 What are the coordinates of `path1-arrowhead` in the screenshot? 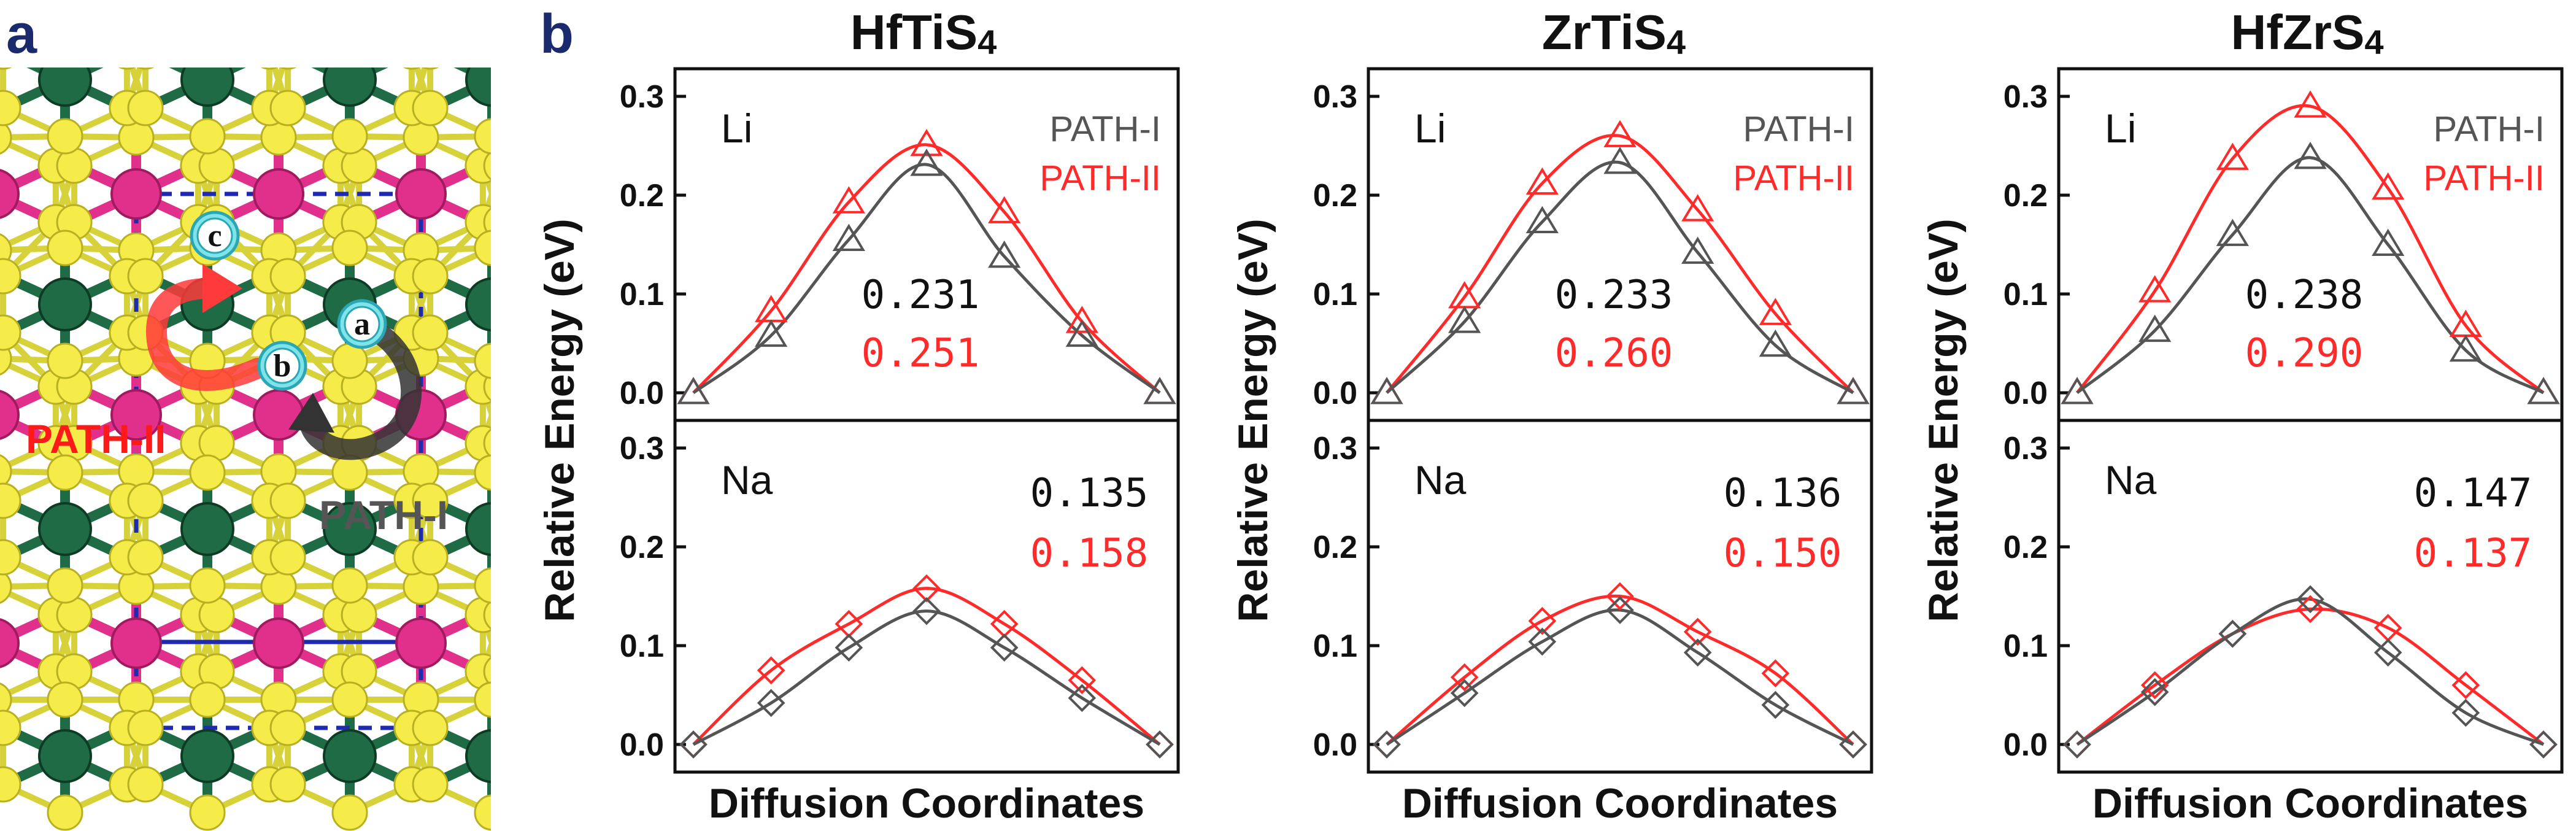 It's located at (311, 413).